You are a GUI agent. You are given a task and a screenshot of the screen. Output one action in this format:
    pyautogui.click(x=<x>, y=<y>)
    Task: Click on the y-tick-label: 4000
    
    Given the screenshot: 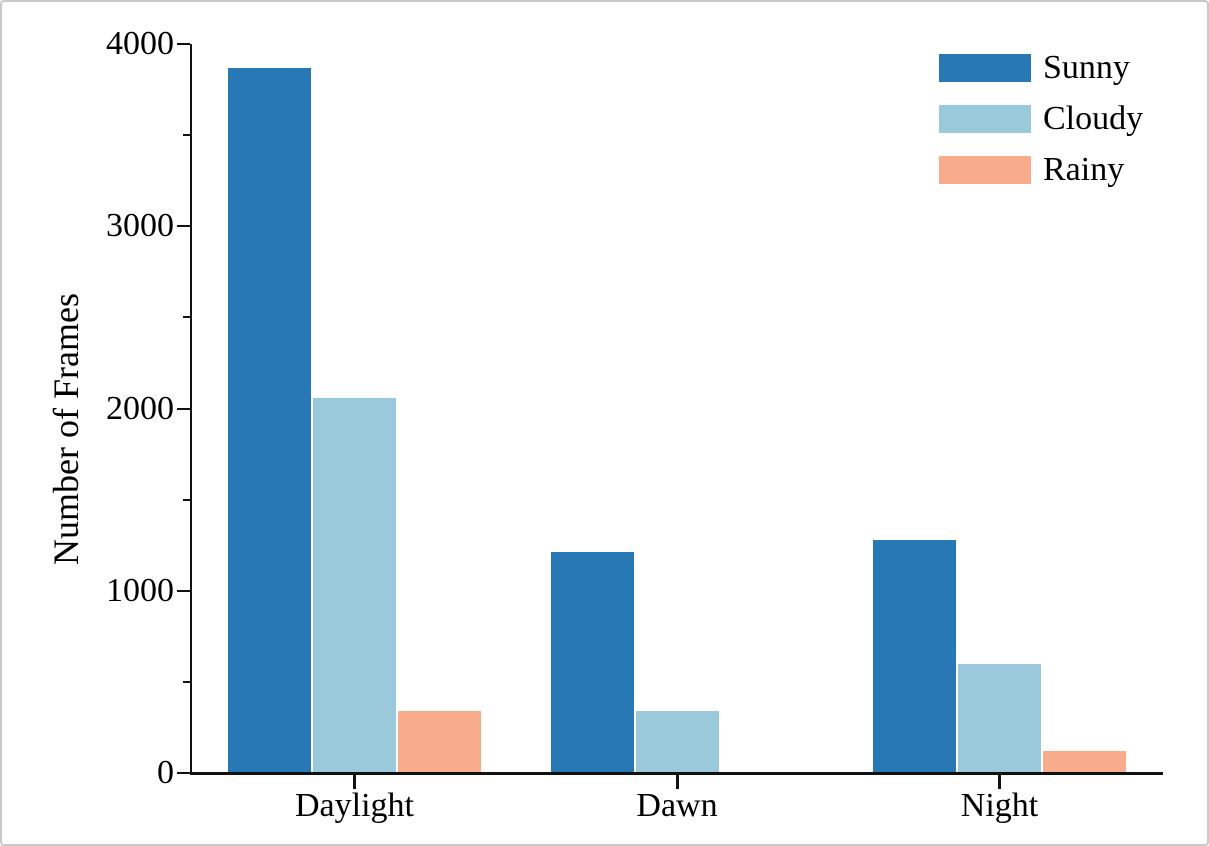 What is the action you would take?
    pyautogui.click(x=140, y=43)
    